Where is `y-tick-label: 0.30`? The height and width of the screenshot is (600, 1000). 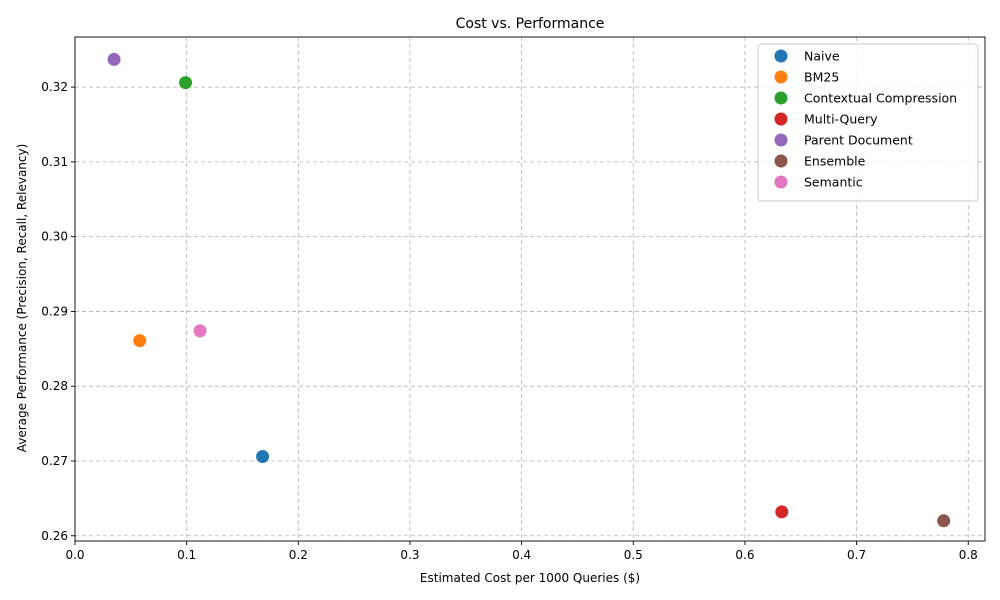 y-tick-label: 0.30 is located at coordinates (54, 237).